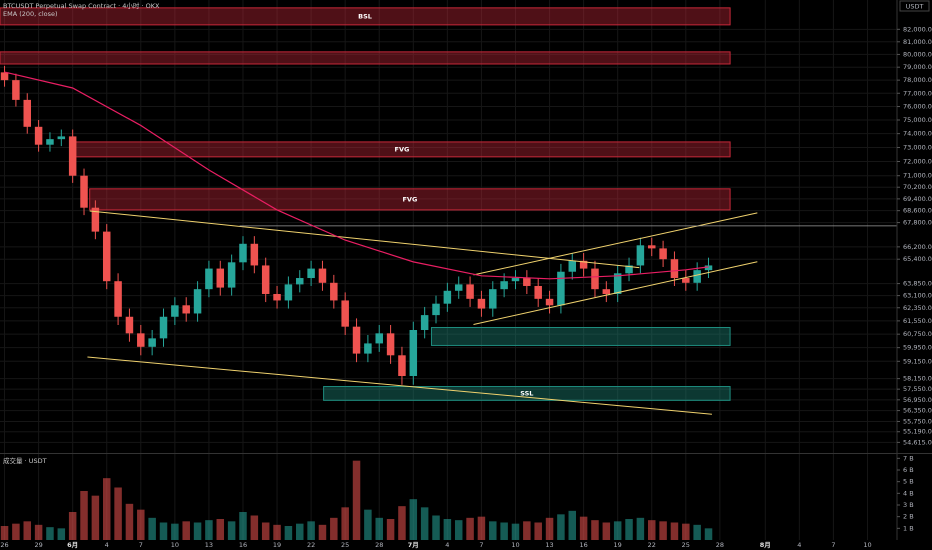  Describe the element at coordinates (917, 67) in the screenshot. I see `y-tick-label: 79,000.0` at that location.